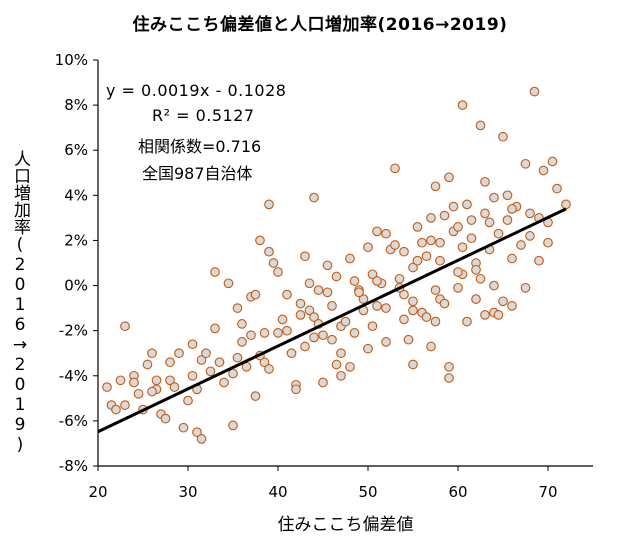  I want to click on x-tick-label: 50, so click(367, 492).